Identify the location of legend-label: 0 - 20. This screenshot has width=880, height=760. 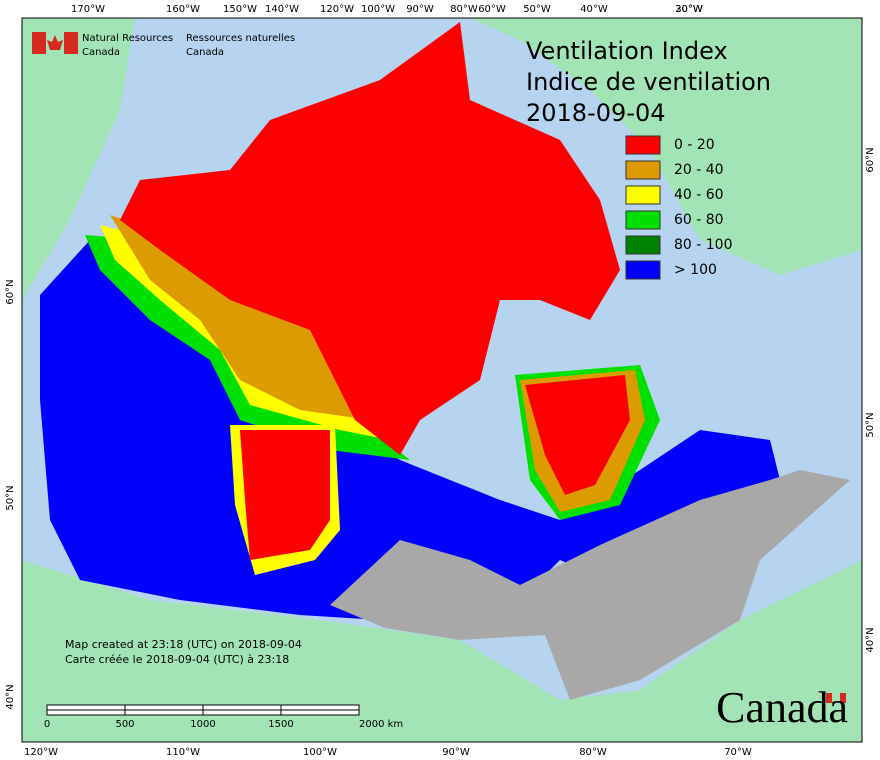
(694, 145).